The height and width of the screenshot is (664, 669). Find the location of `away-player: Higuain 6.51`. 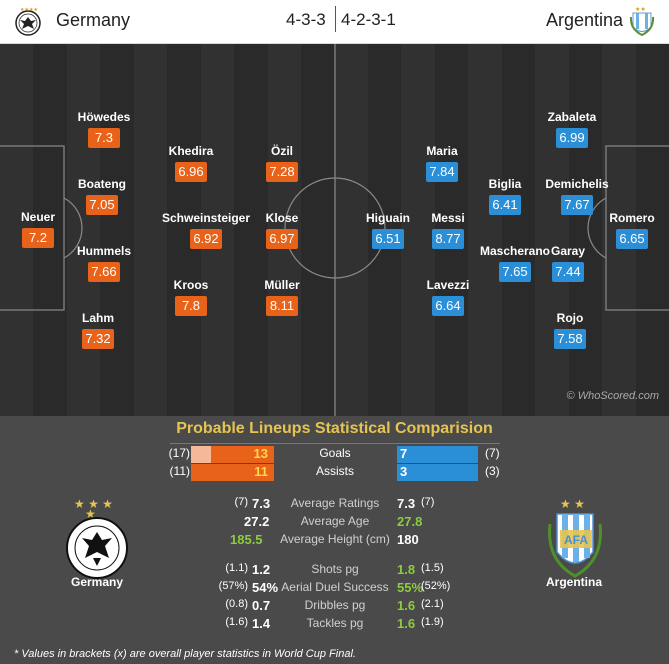

away-player: Higuain 6.51 is located at coordinates (388, 230).